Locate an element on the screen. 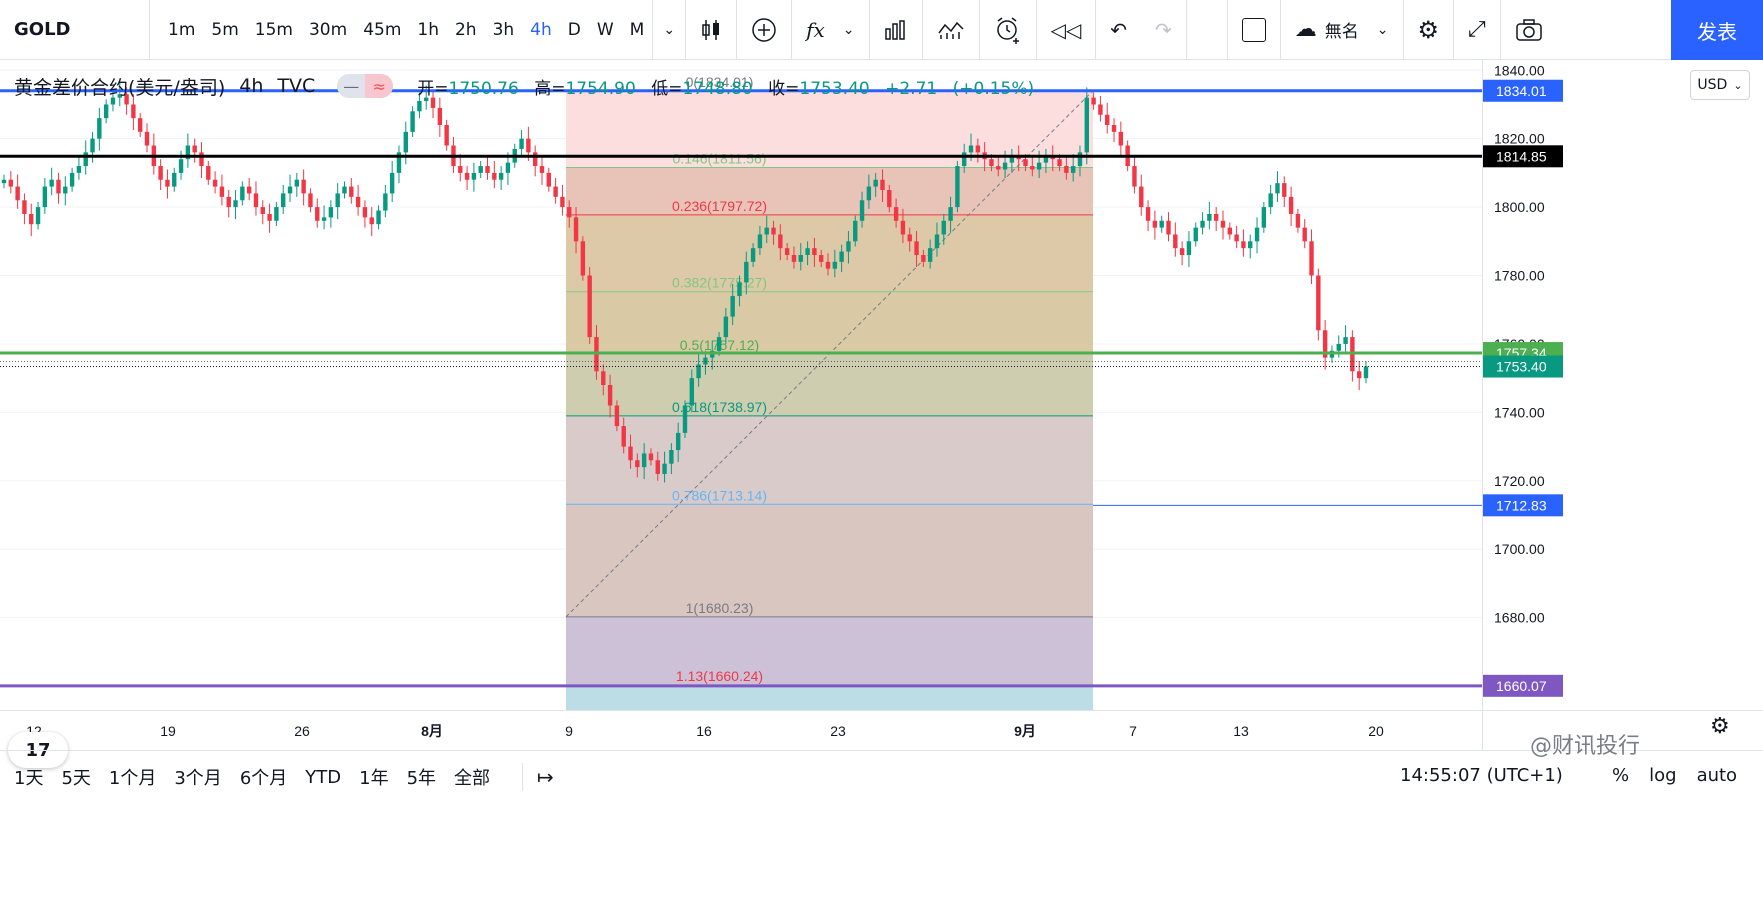 This screenshot has width=1763, height=898. fib-zone is located at coordinates (829, 651).